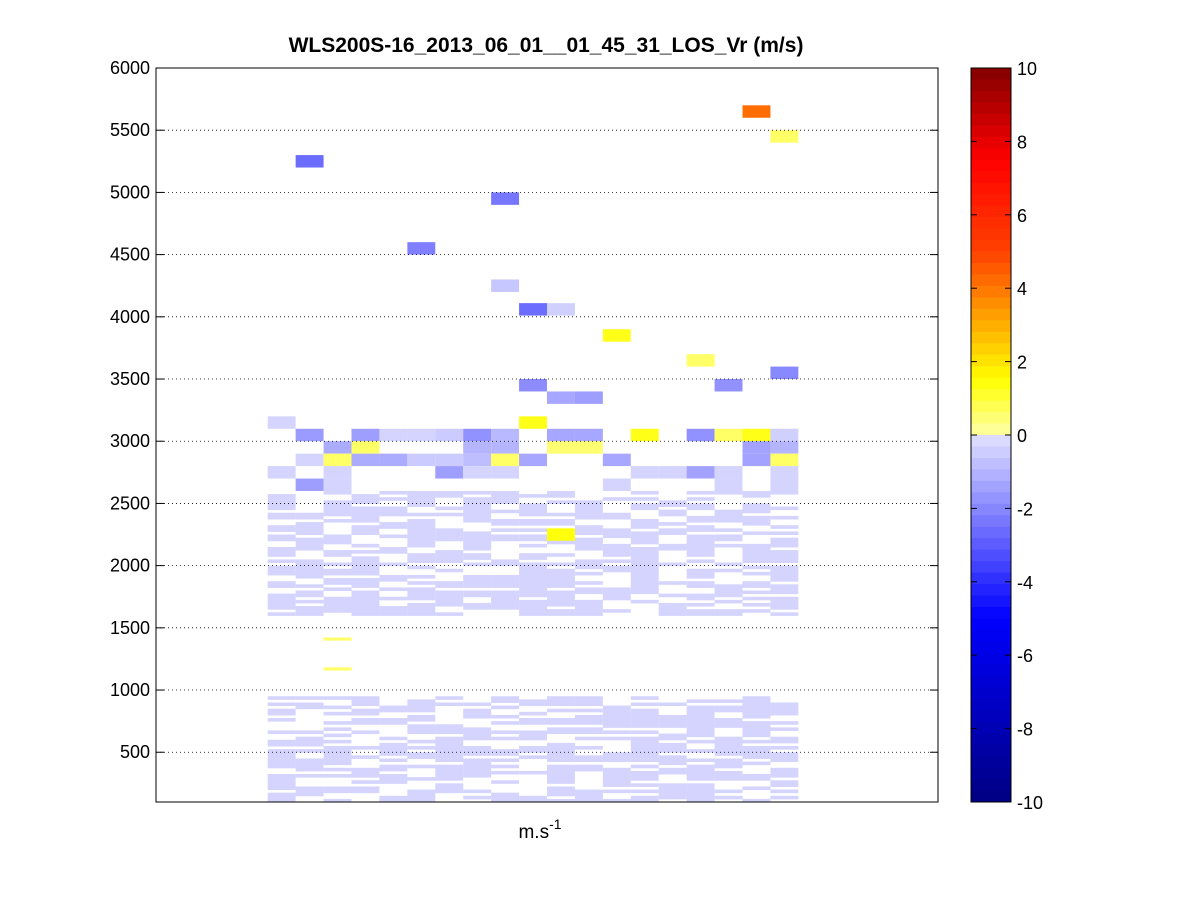  What do you see at coordinates (1025, 730) in the screenshot?
I see `colorbar-tick-label: -8` at bounding box center [1025, 730].